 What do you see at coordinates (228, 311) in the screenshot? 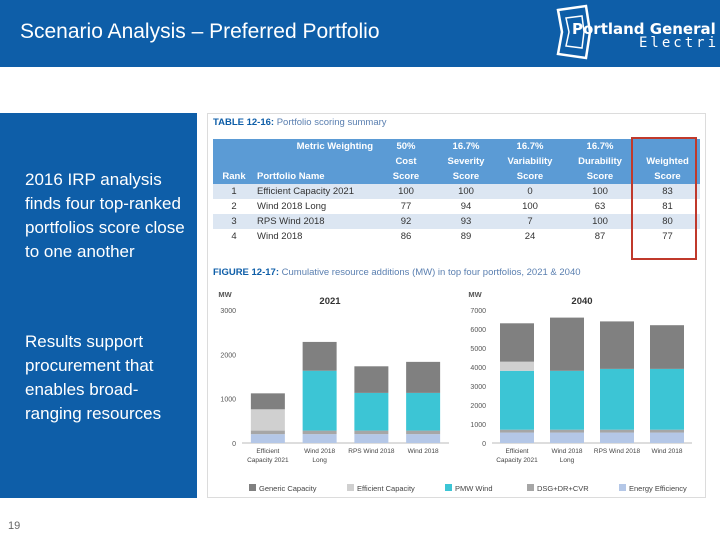
I see `y-tick-label: 3000` at bounding box center [228, 311].